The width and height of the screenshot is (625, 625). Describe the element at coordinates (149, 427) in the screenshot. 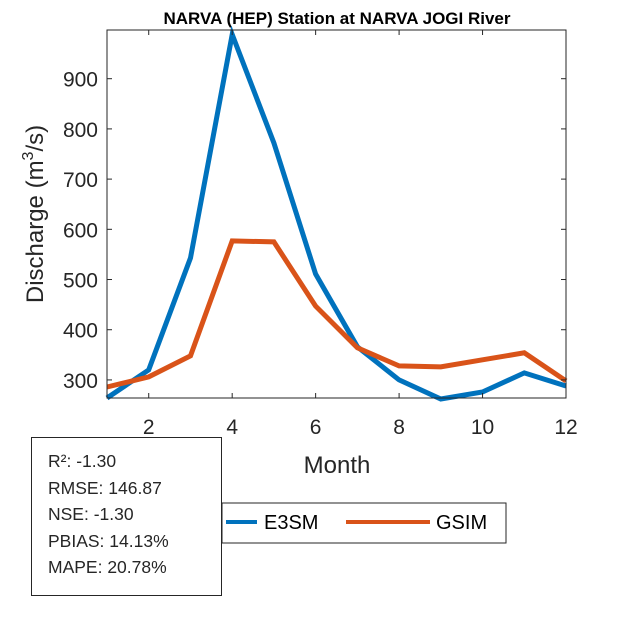

I see `x-tick-label: 2` at that location.